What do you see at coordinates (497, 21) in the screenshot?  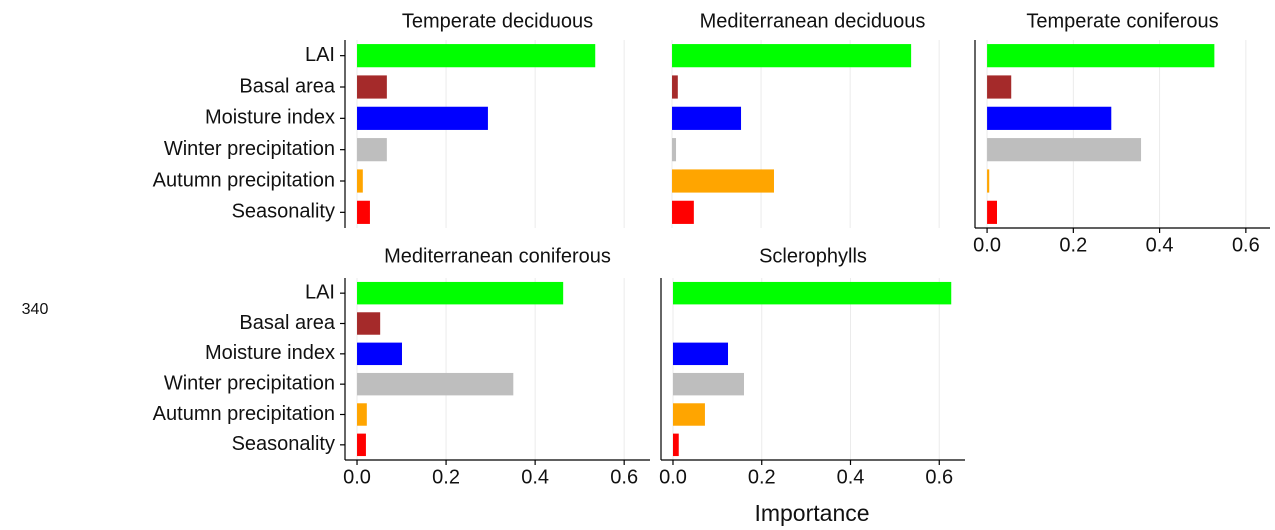 I see `panel-title: Temperate deciduous` at bounding box center [497, 21].